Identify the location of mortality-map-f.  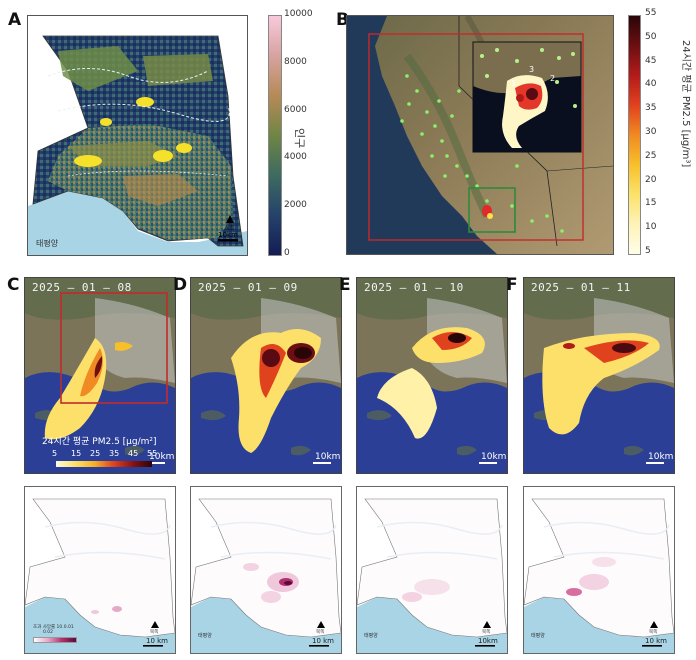
(599, 570).